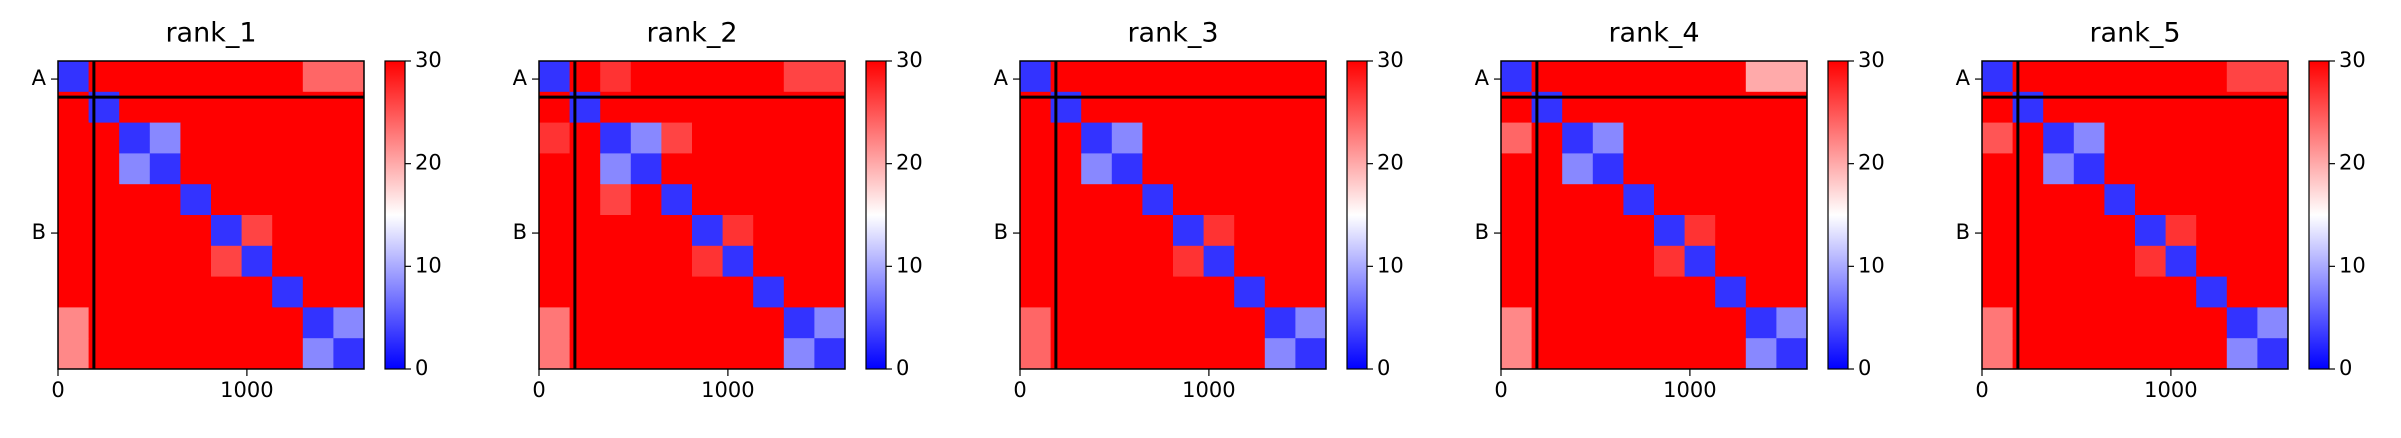 The width and height of the screenshot is (2401, 438). I want to click on axes-frame, so click(211, 215).